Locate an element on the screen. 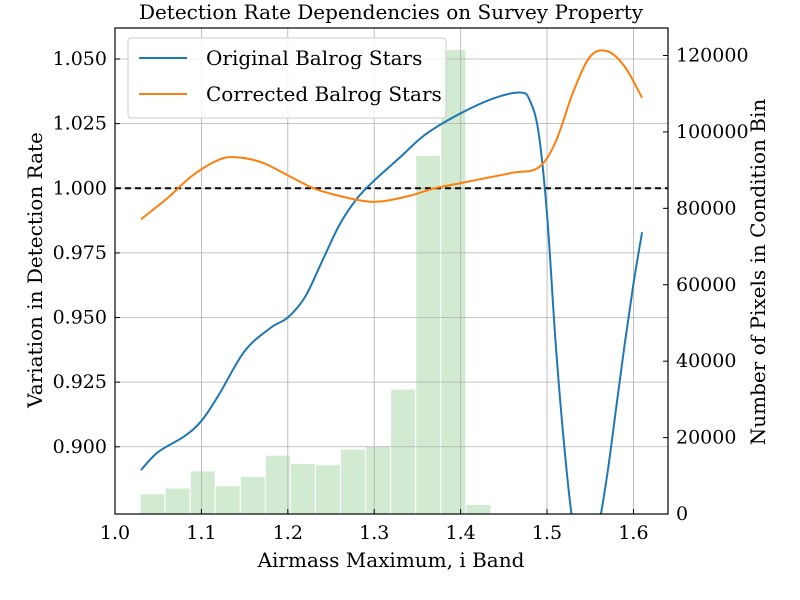 The height and width of the screenshot is (600, 800). y2-tick-label: 100000 is located at coordinates (712, 132).